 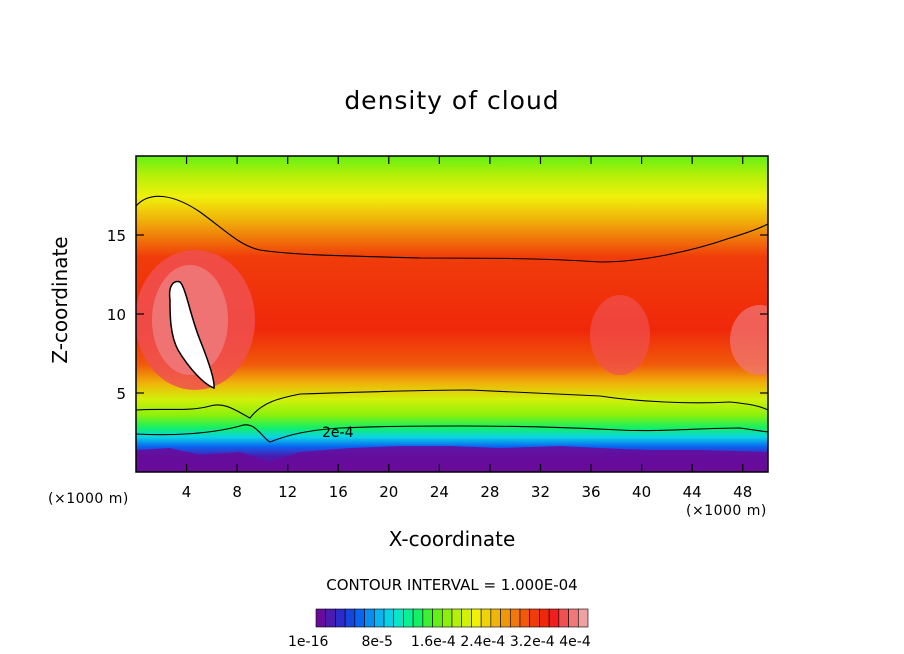 What do you see at coordinates (692, 492) in the screenshot?
I see `x-tick-label: 44` at bounding box center [692, 492].